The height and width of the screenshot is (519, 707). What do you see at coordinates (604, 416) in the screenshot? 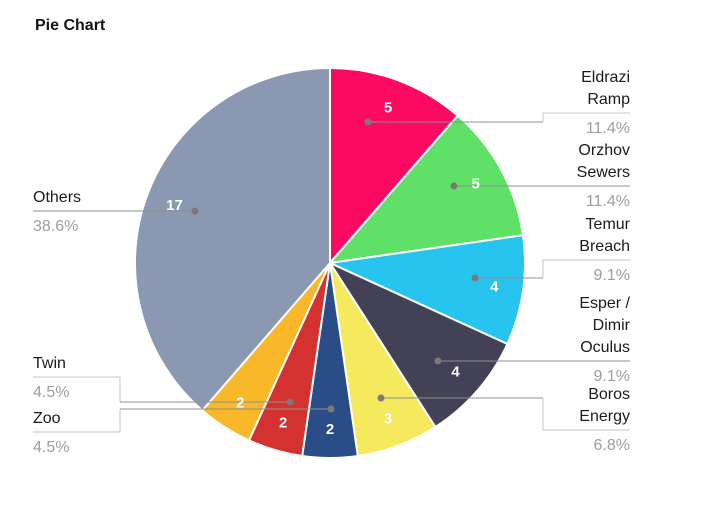
I see `slice-label-line: Energy` at bounding box center [604, 416].